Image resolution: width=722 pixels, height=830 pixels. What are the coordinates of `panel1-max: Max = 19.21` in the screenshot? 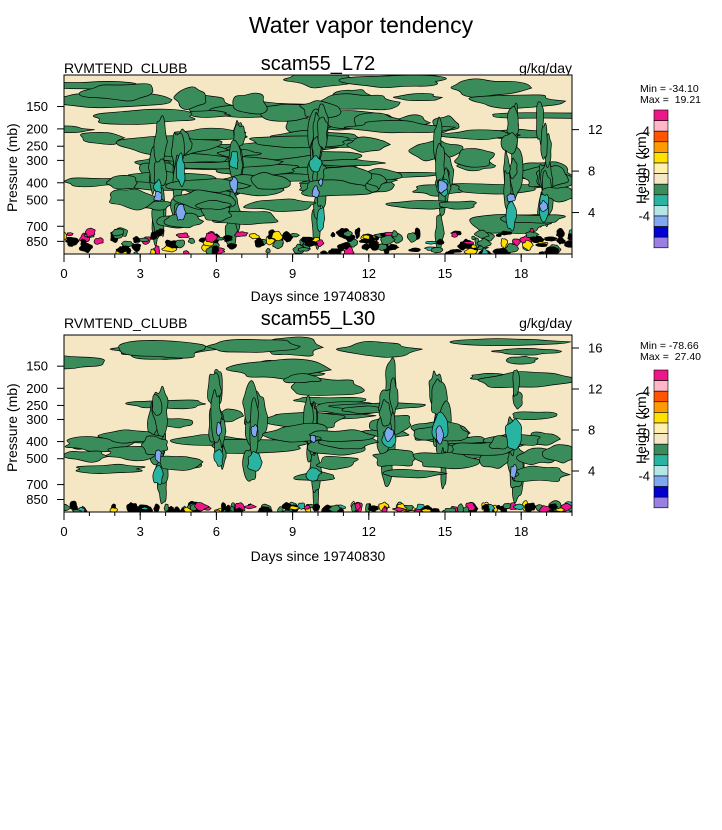 It's located at (670, 100).